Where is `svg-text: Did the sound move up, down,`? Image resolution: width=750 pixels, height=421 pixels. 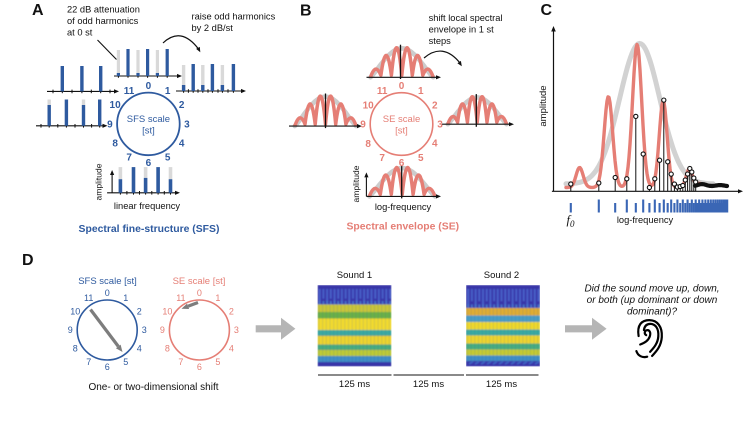 svg-text: Did the sound move up, down, is located at coordinates (651, 289).